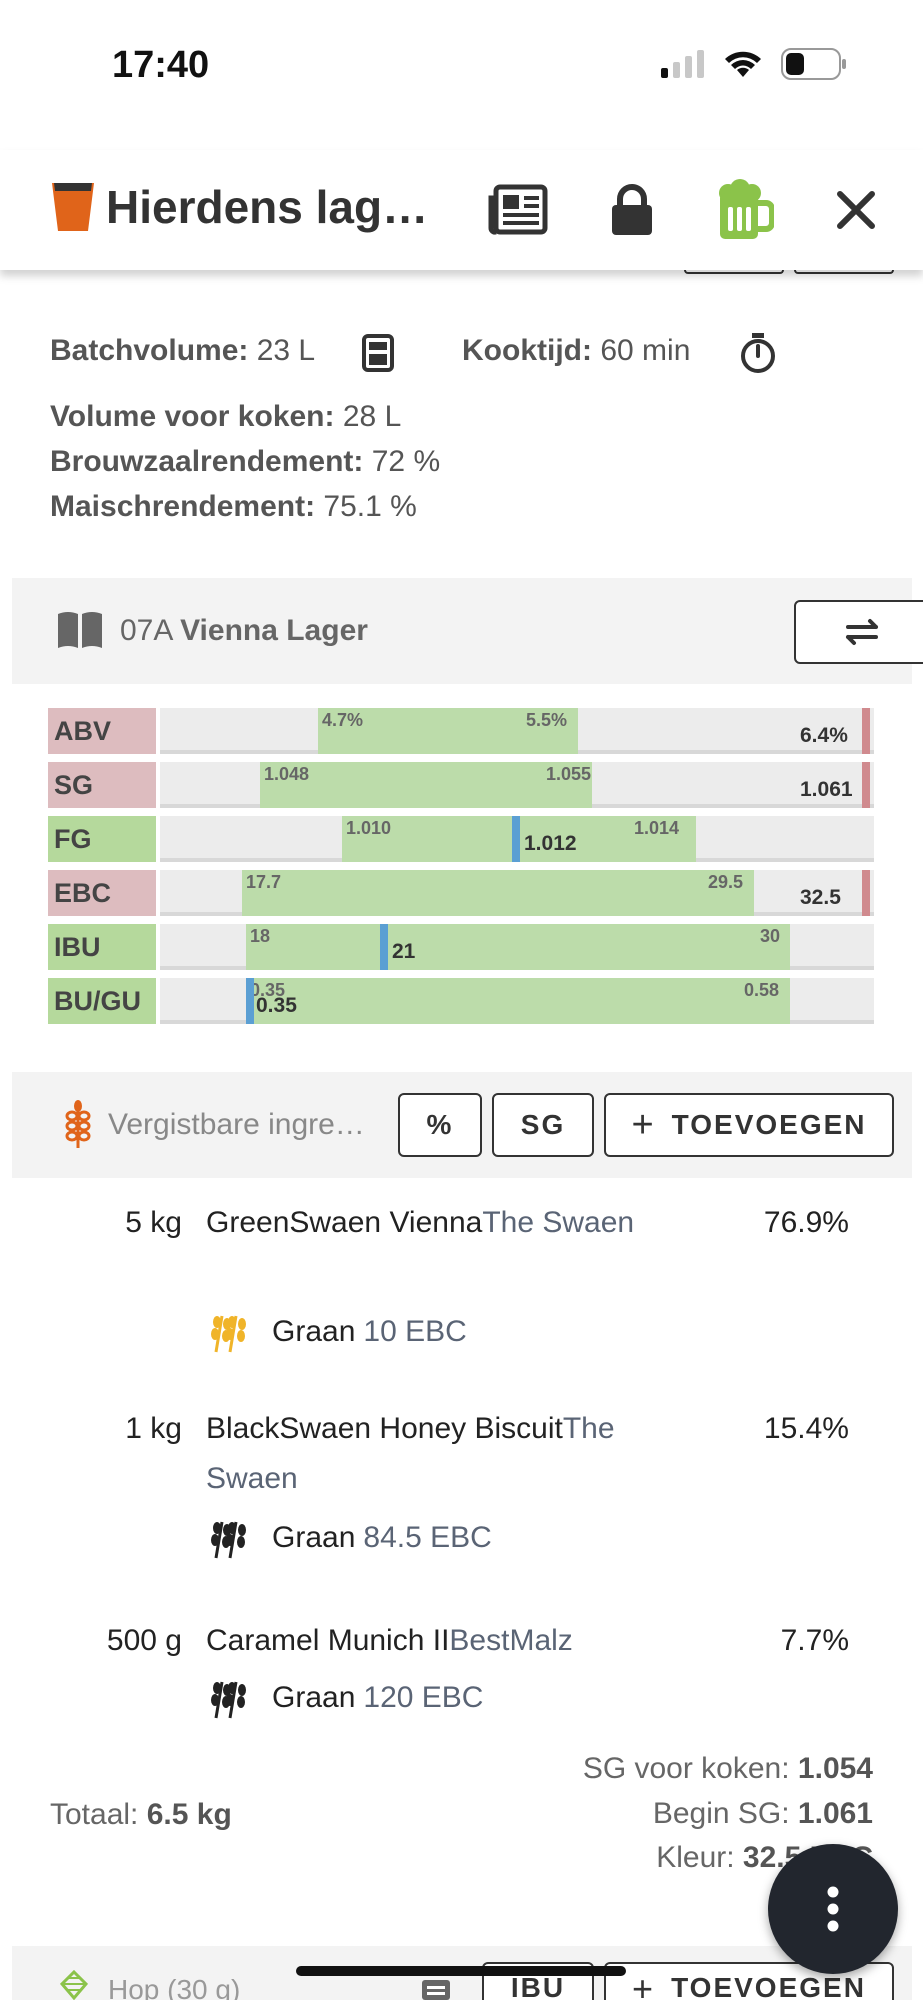 The width and height of the screenshot is (923, 2000). I want to click on ingredient-name: GreenSwaen ViennaThe Swaen, so click(421, 1223).